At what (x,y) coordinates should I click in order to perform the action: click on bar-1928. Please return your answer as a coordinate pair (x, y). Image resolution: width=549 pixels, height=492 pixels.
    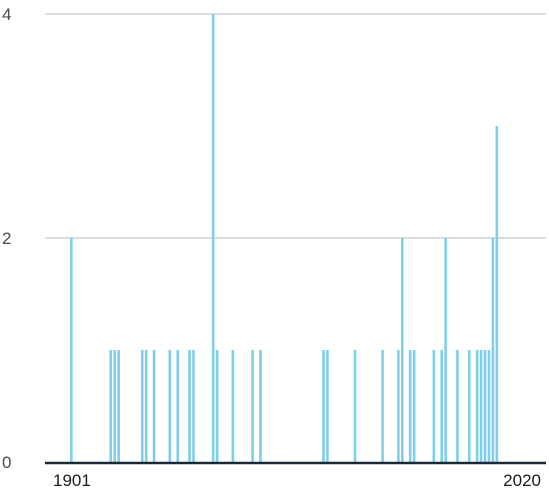
    Looking at the image, I should click on (154, 406).